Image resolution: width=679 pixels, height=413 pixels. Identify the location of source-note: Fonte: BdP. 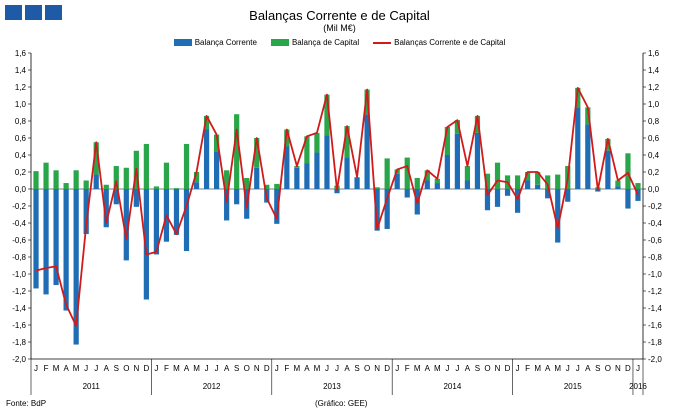
(26, 403).